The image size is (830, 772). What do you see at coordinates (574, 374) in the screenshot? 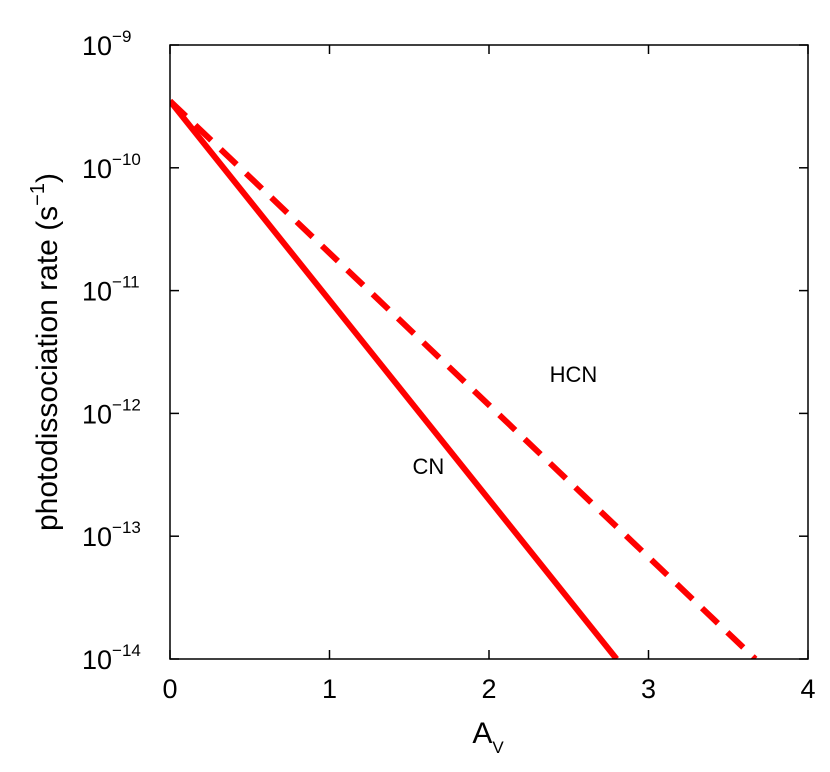
I see `series-label-hcn: HCN` at bounding box center [574, 374].